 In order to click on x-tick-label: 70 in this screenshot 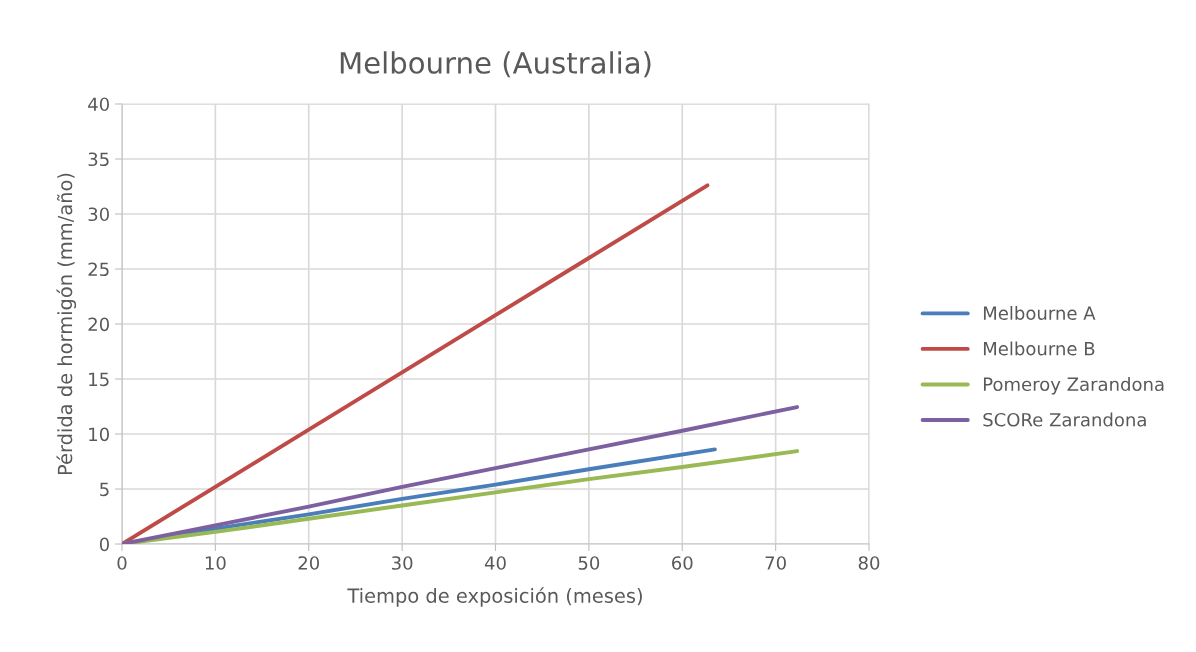, I will do `click(775, 563)`.